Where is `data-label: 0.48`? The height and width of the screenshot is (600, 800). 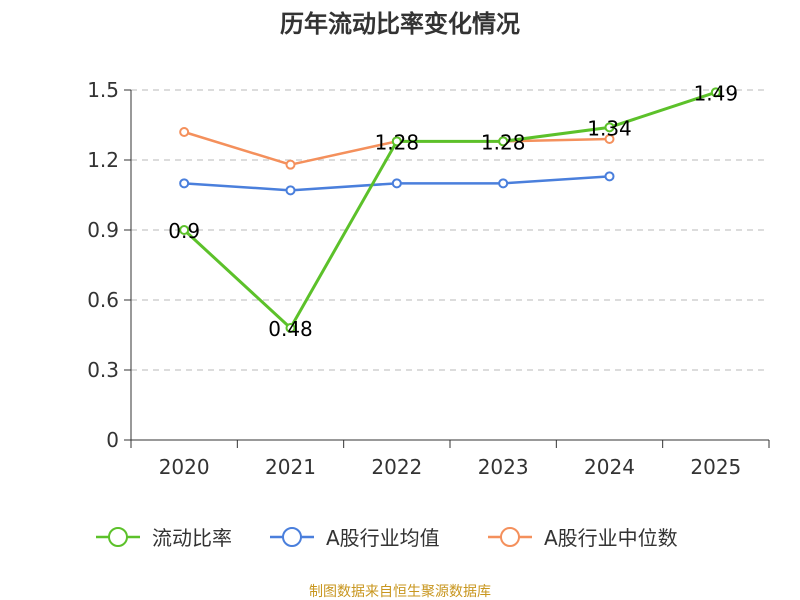 data-label: 0.48 is located at coordinates (290, 329).